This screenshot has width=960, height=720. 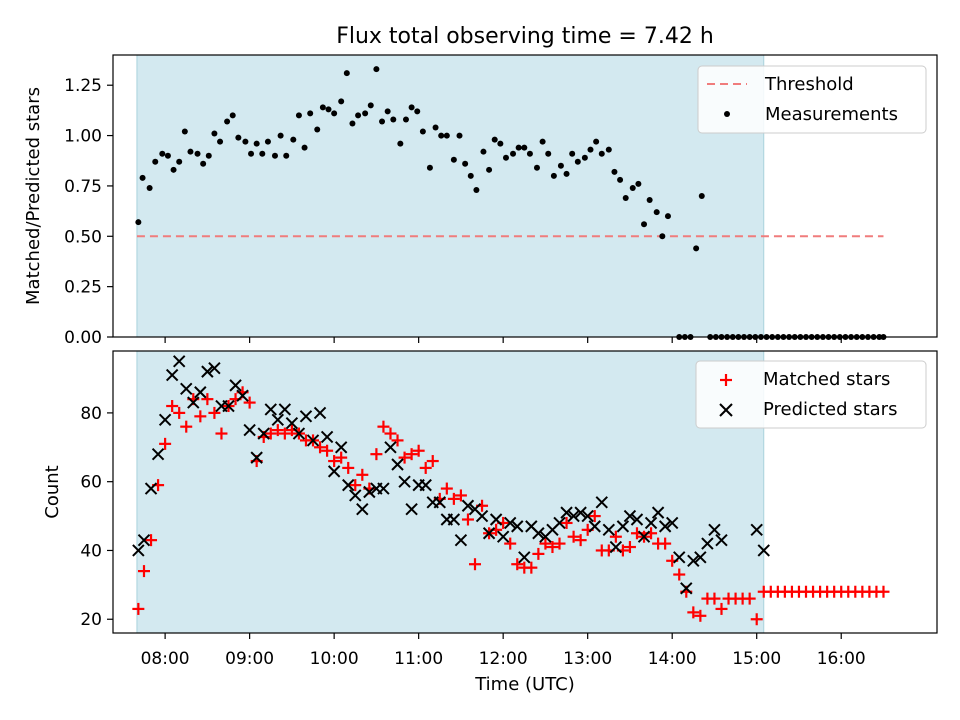 What do you see at coordinates (83, 187) in the screenshot?
I see `y-tick-label: 0.75` at bounding box center [83, 187].